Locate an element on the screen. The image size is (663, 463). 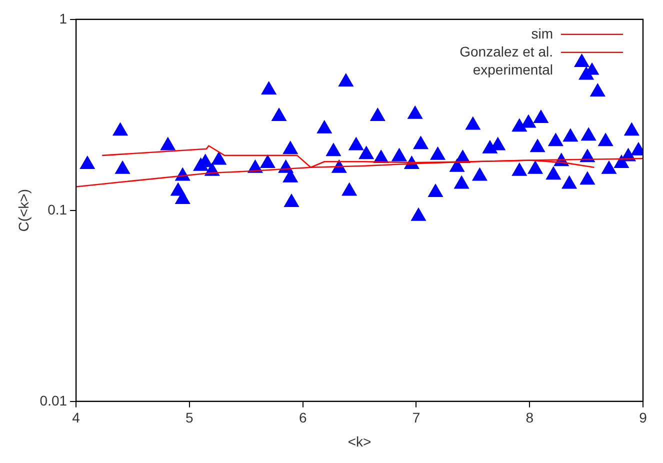
x-tick-label: 8 is located at coordinates (530, 418).